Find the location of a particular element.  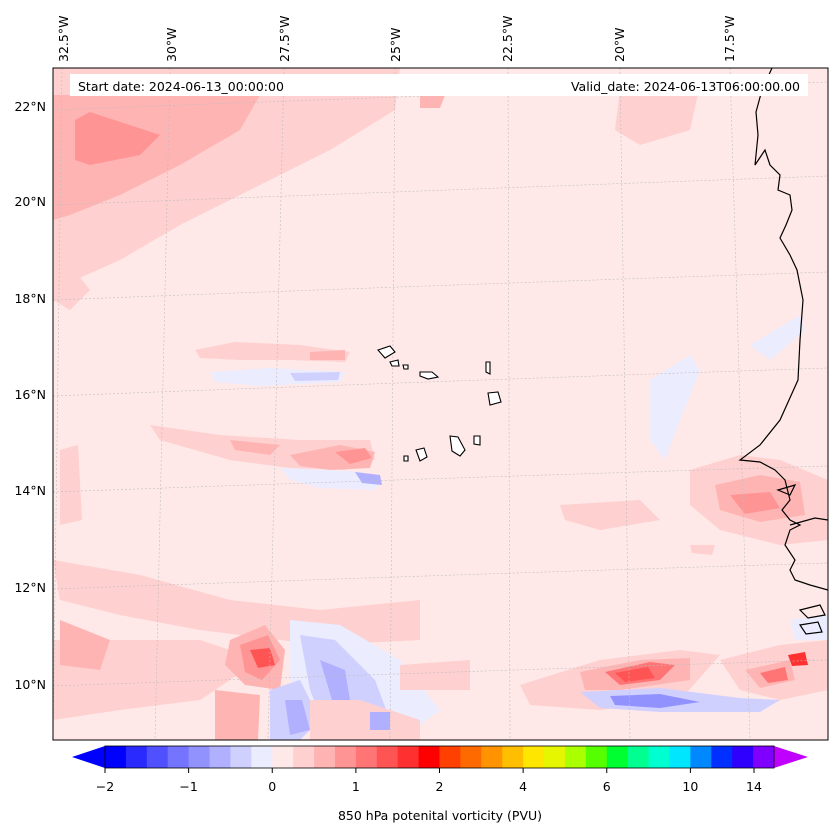

lat-label: 10°N is located at coordinates (30, 684).